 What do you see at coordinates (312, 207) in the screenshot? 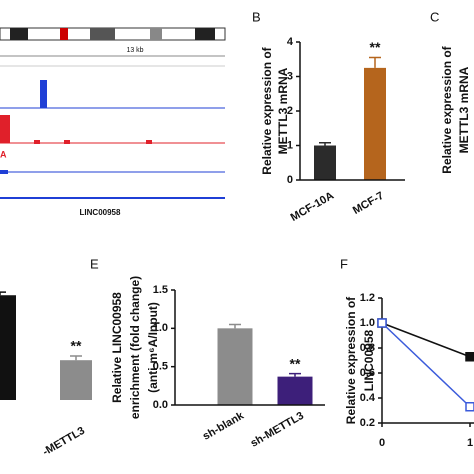
I see `x-tick-label: MCF-10A` at bounding box center [312, 207].